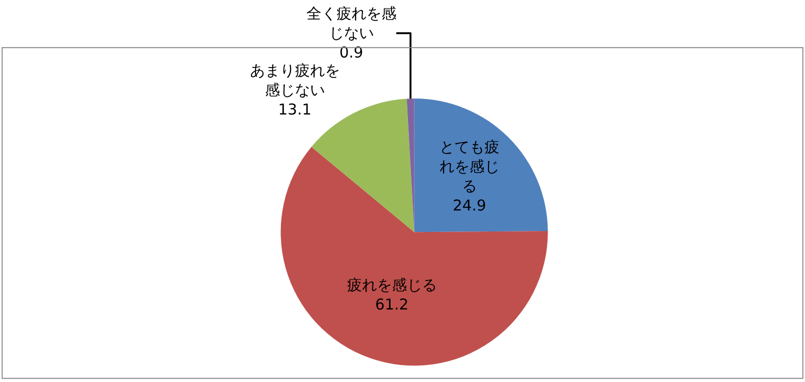 The image size is (805, 382). What do you see at coordinates (295, 109) in the screenshot?
I see `data-label: 13.1` at bounding box center [295, 109].